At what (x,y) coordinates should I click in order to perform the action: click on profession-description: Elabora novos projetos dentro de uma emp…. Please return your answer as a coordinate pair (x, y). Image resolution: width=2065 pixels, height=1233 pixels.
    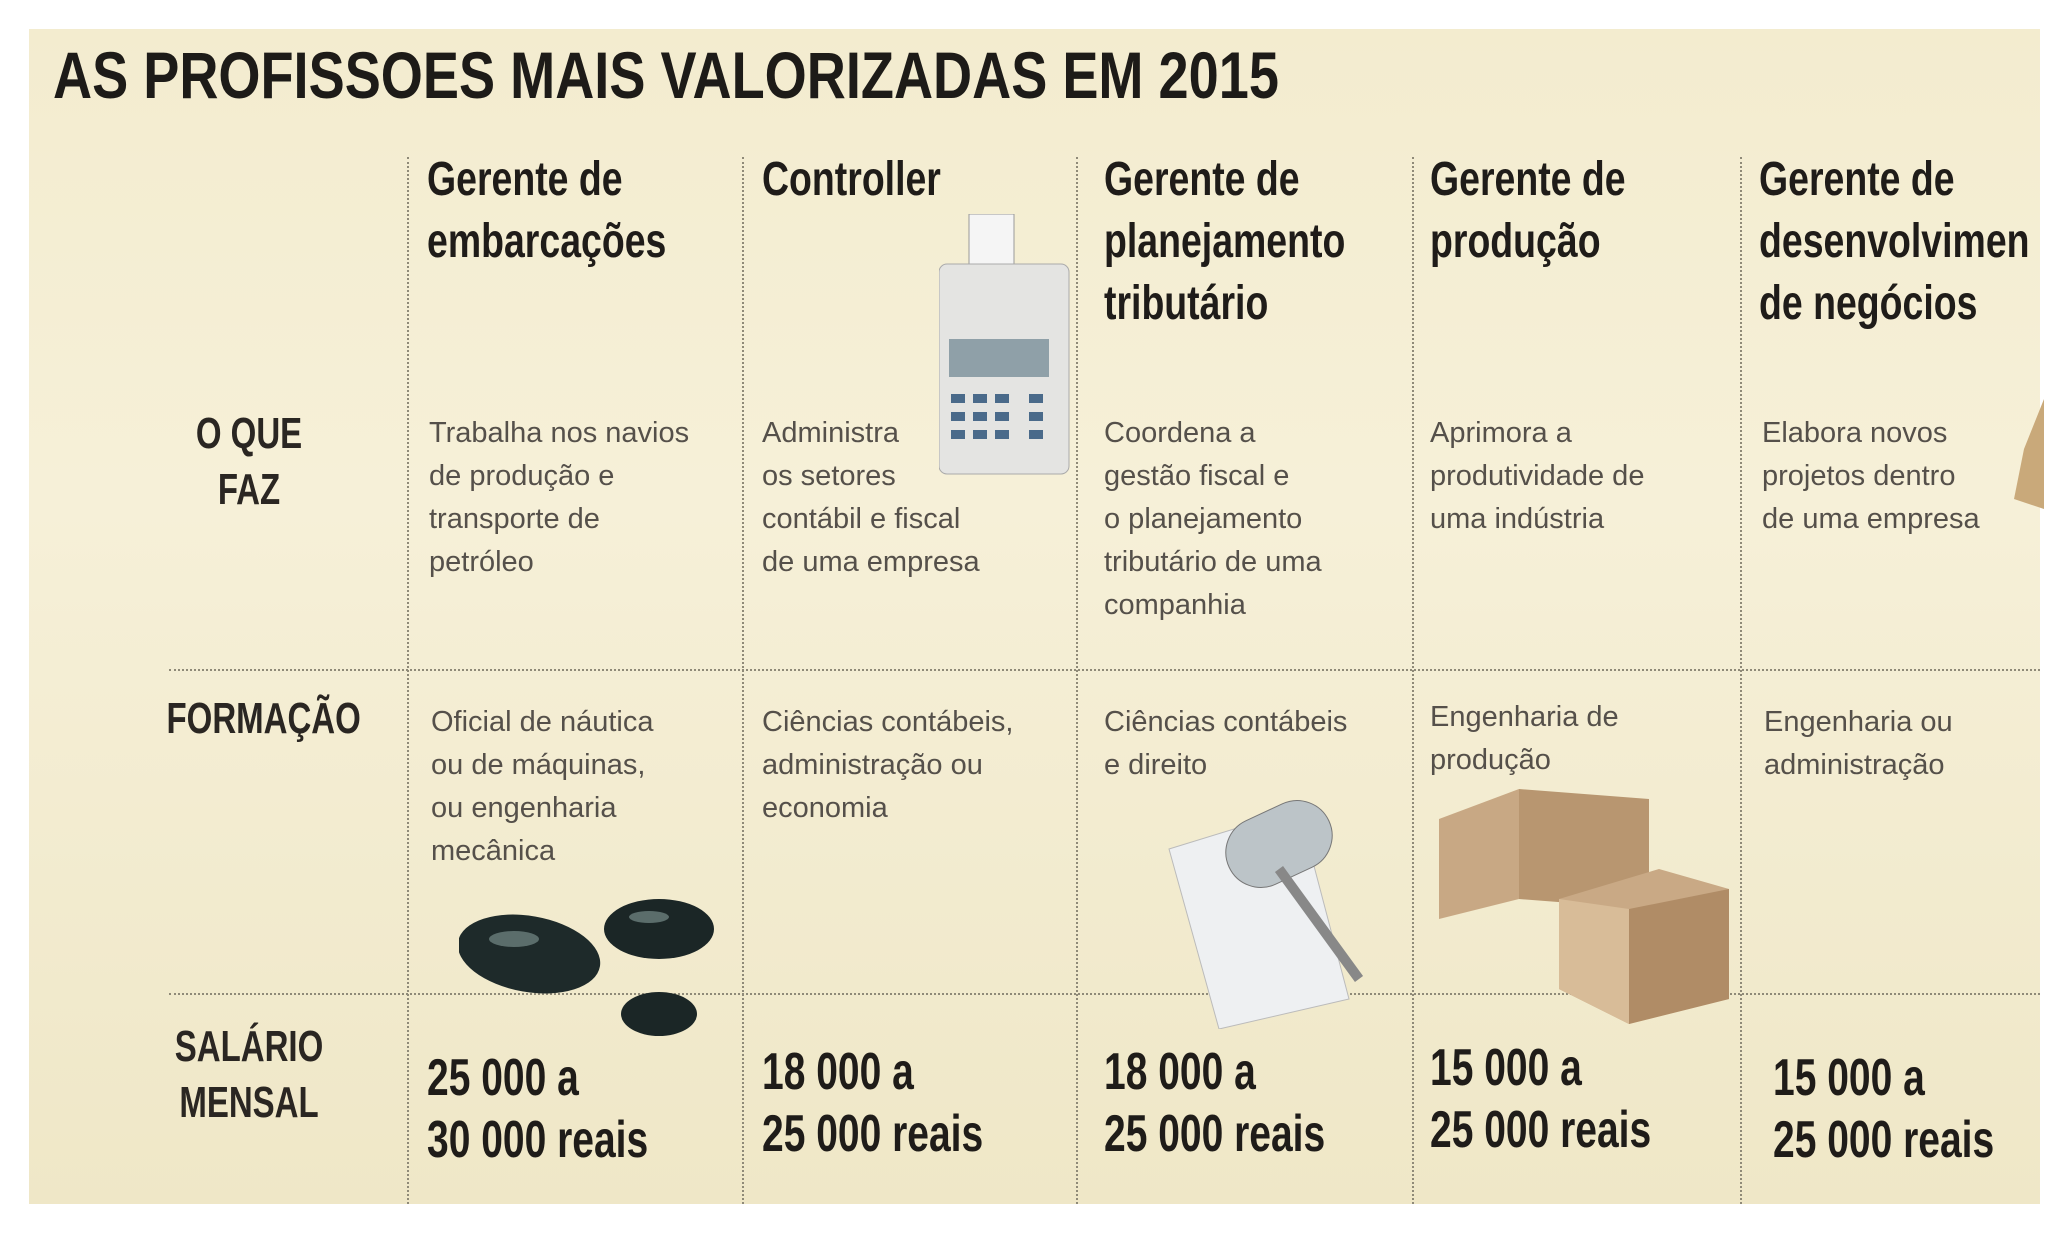
    Looking at the image, I should click on (1871, 476).